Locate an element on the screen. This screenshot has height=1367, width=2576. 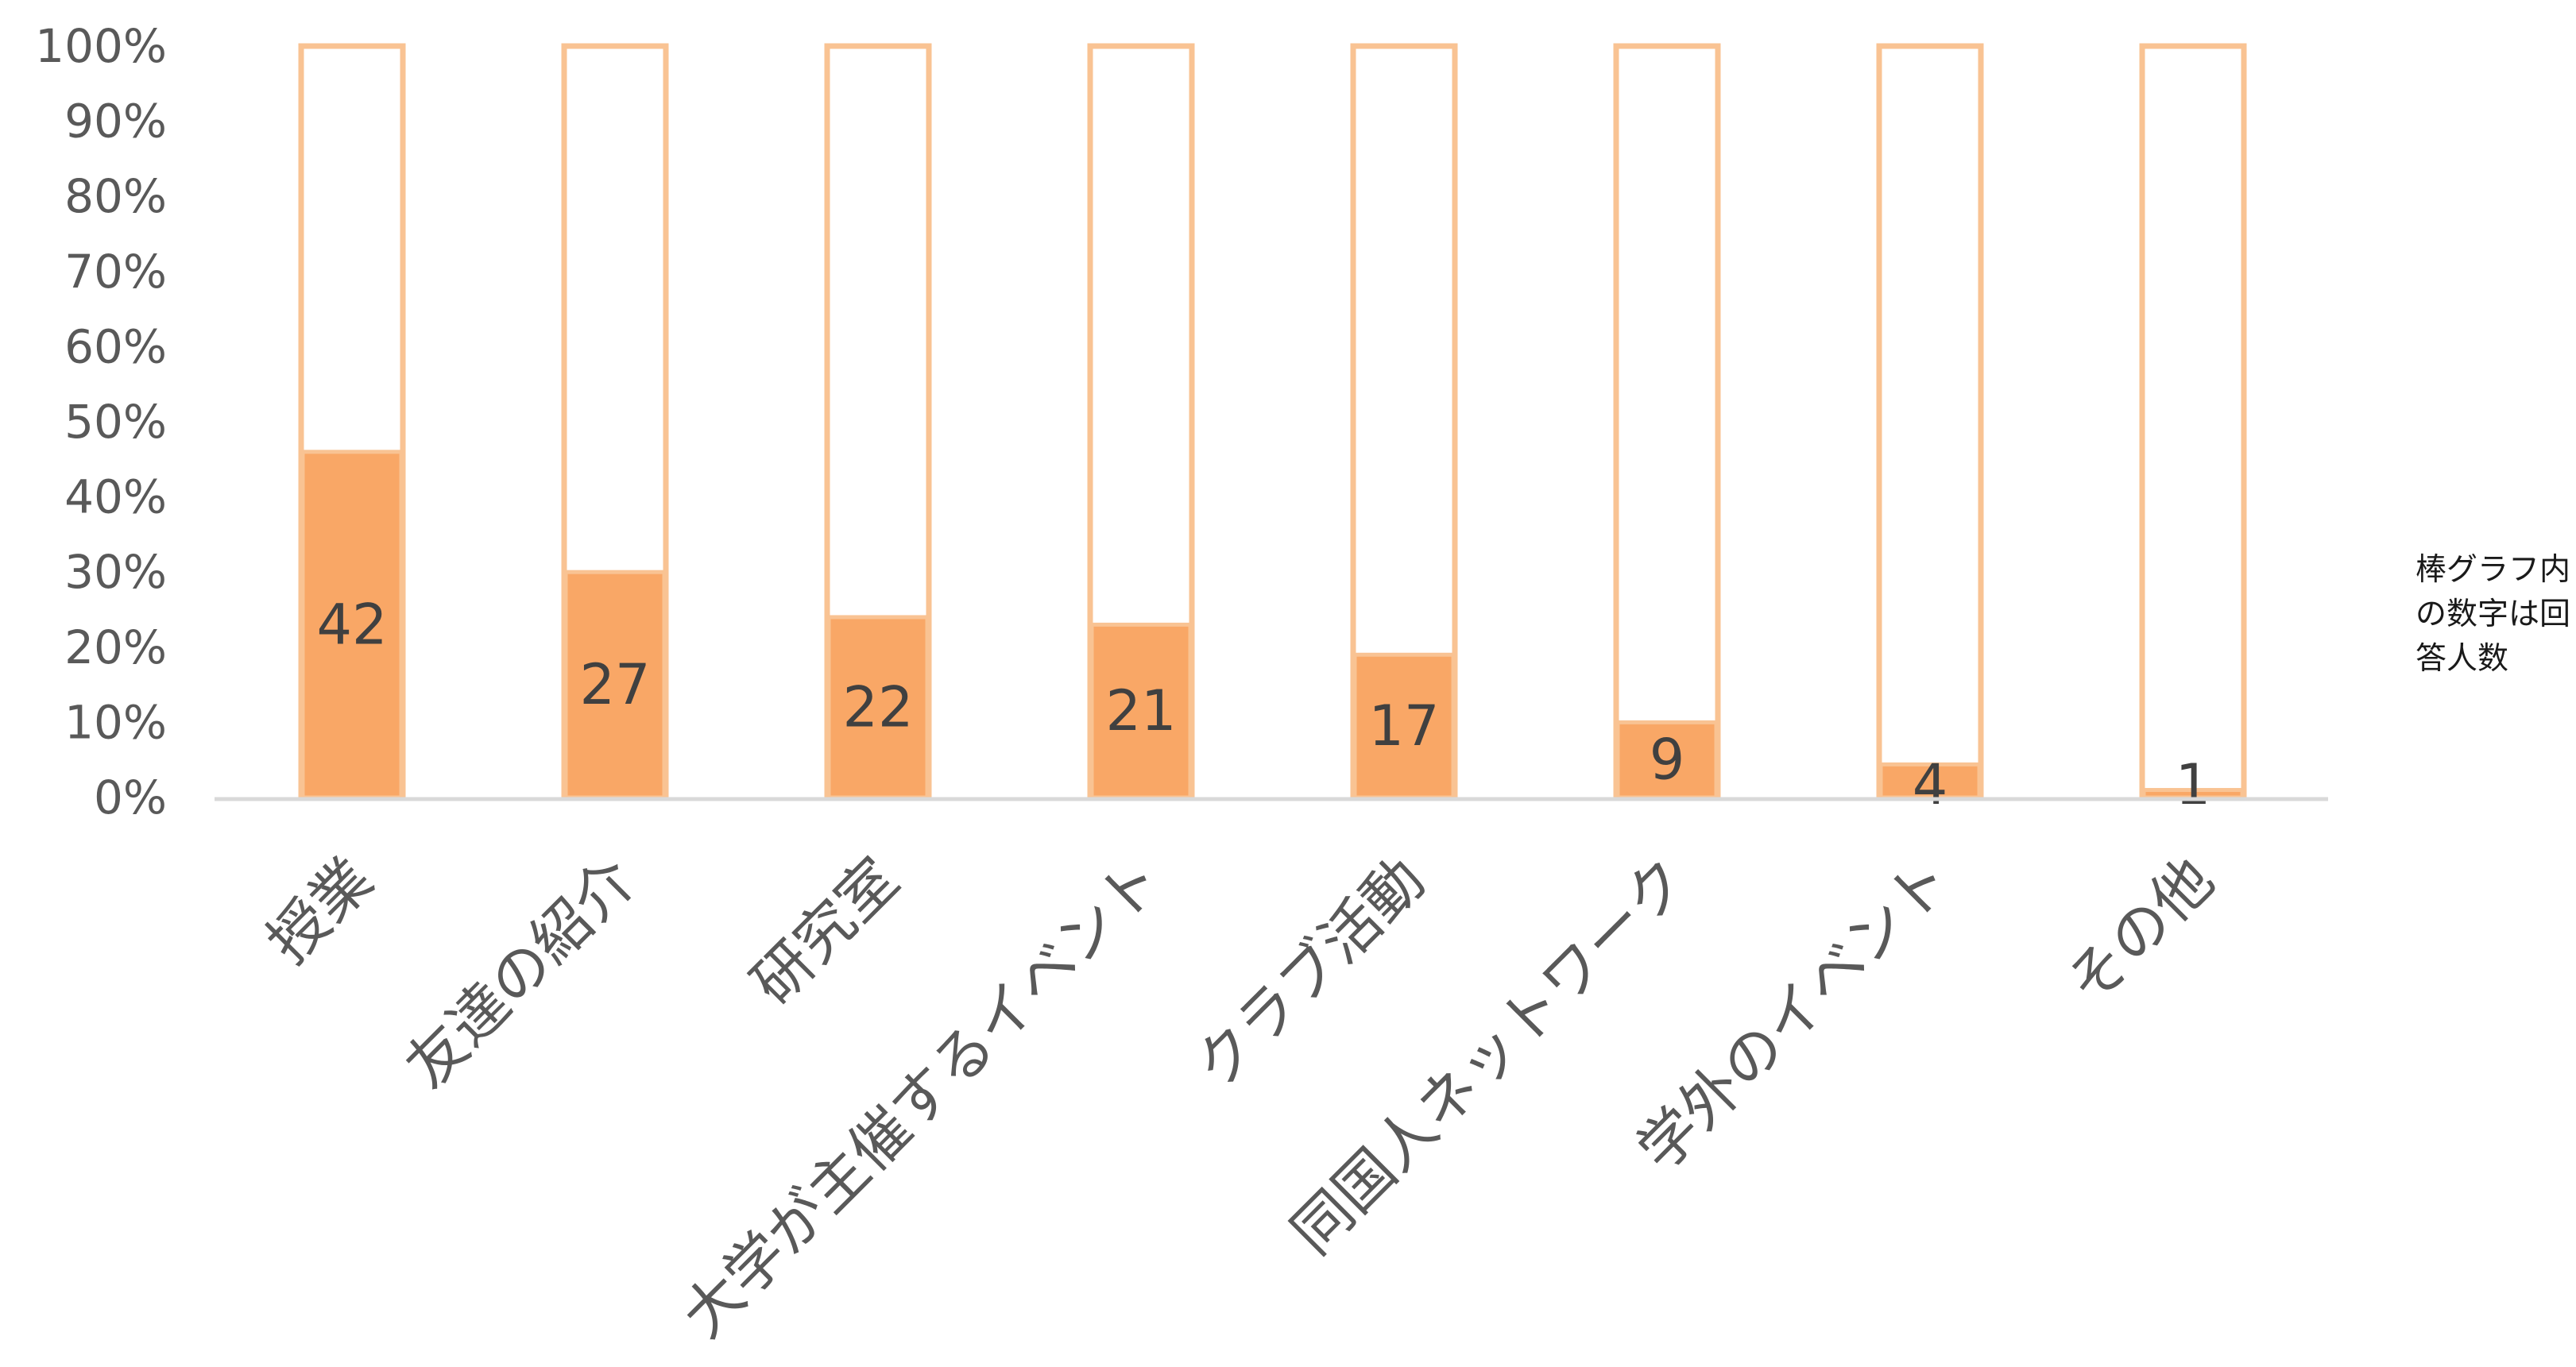
y-tick-label: 60% is located at coordinates (116, 346).